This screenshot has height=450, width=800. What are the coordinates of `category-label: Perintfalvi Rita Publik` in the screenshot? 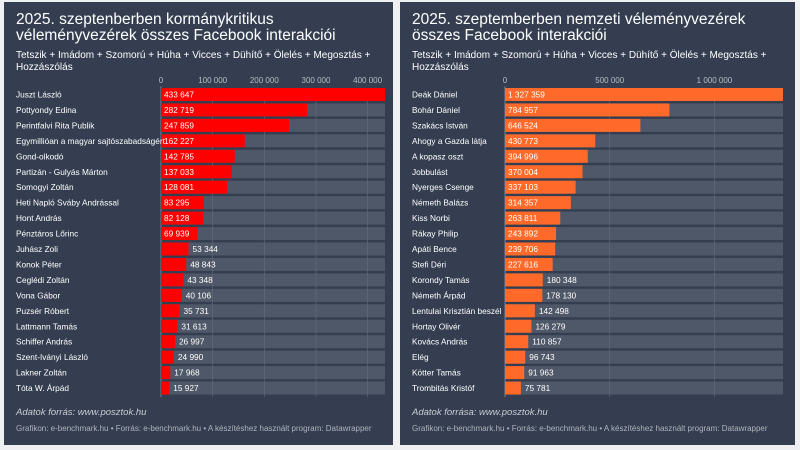 It's located at (55, 125).